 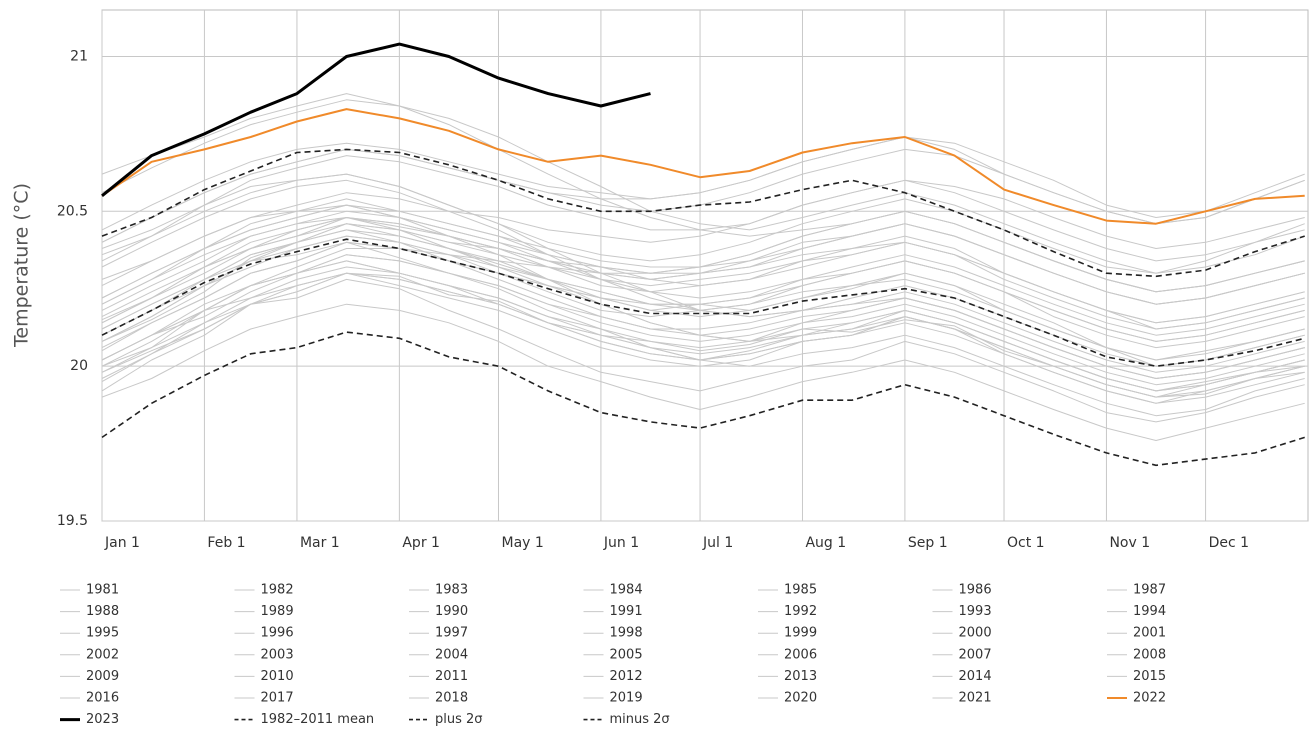 I want to click on x-tick-label: Apr 1, so click(x=421, y=543).